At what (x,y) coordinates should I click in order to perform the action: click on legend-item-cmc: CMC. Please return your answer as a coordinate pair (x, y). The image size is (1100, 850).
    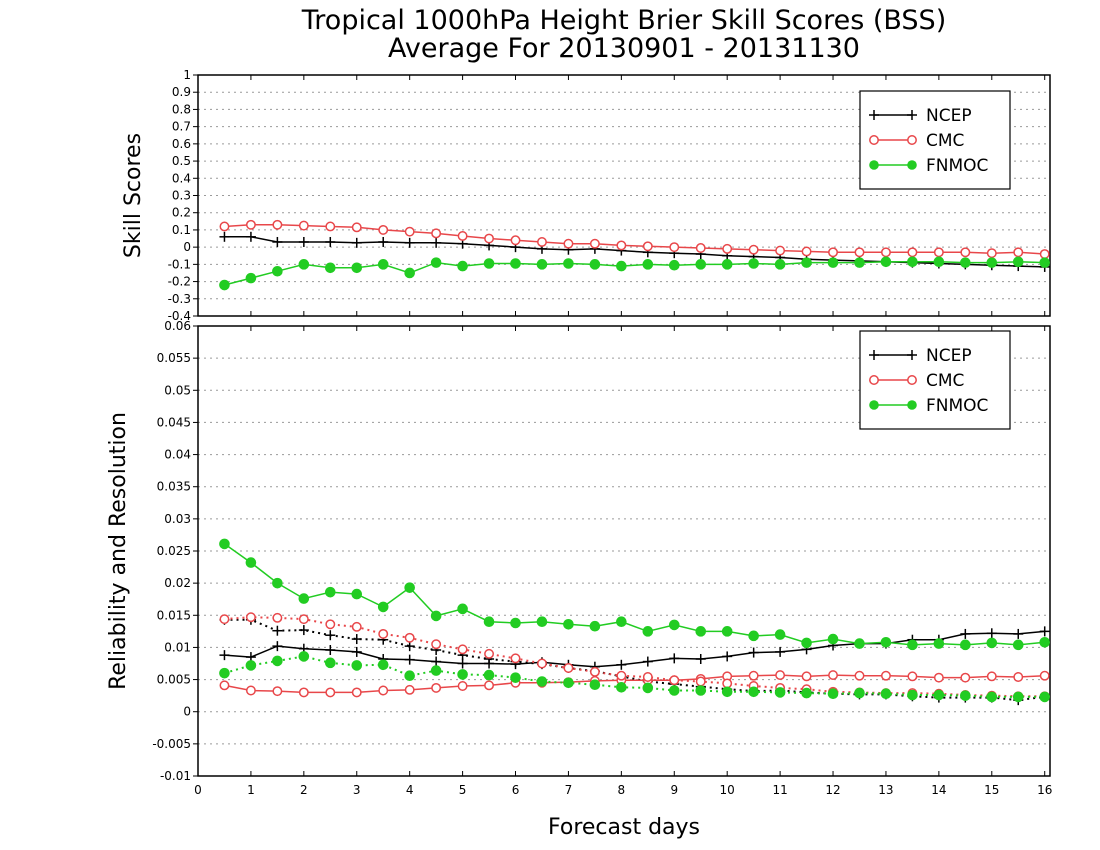
    Looking at the image, I should click on (916, 141).